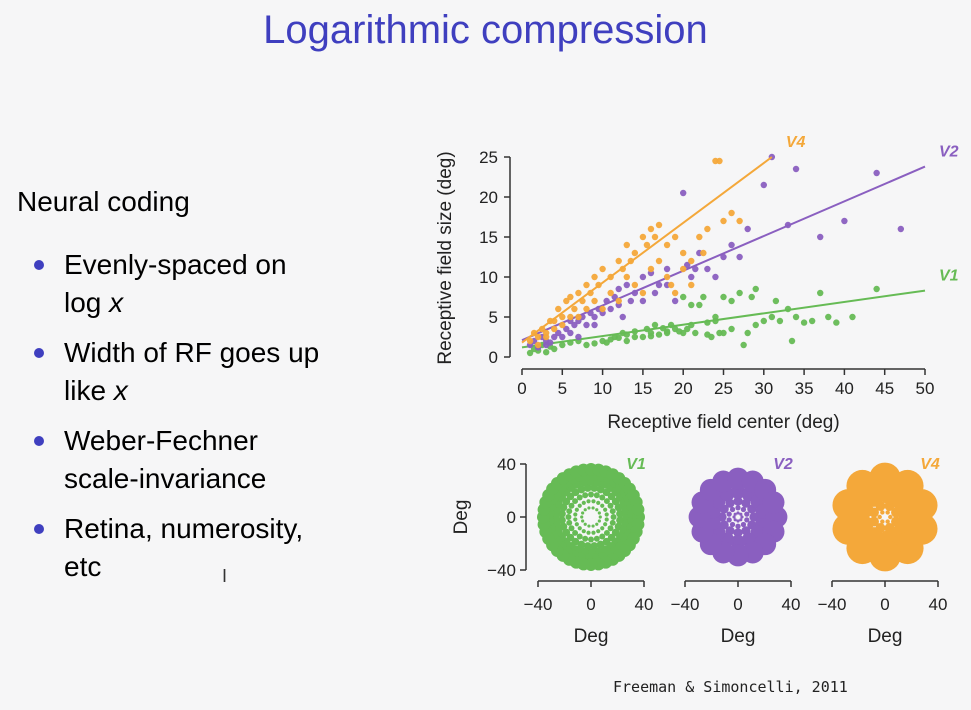 The image size is (971, 710). What do you see at coordinates (200, 284) in the screenshot?
I see `bullet-item: Evenly-spaced on log x` at bounding box center [200, 284].